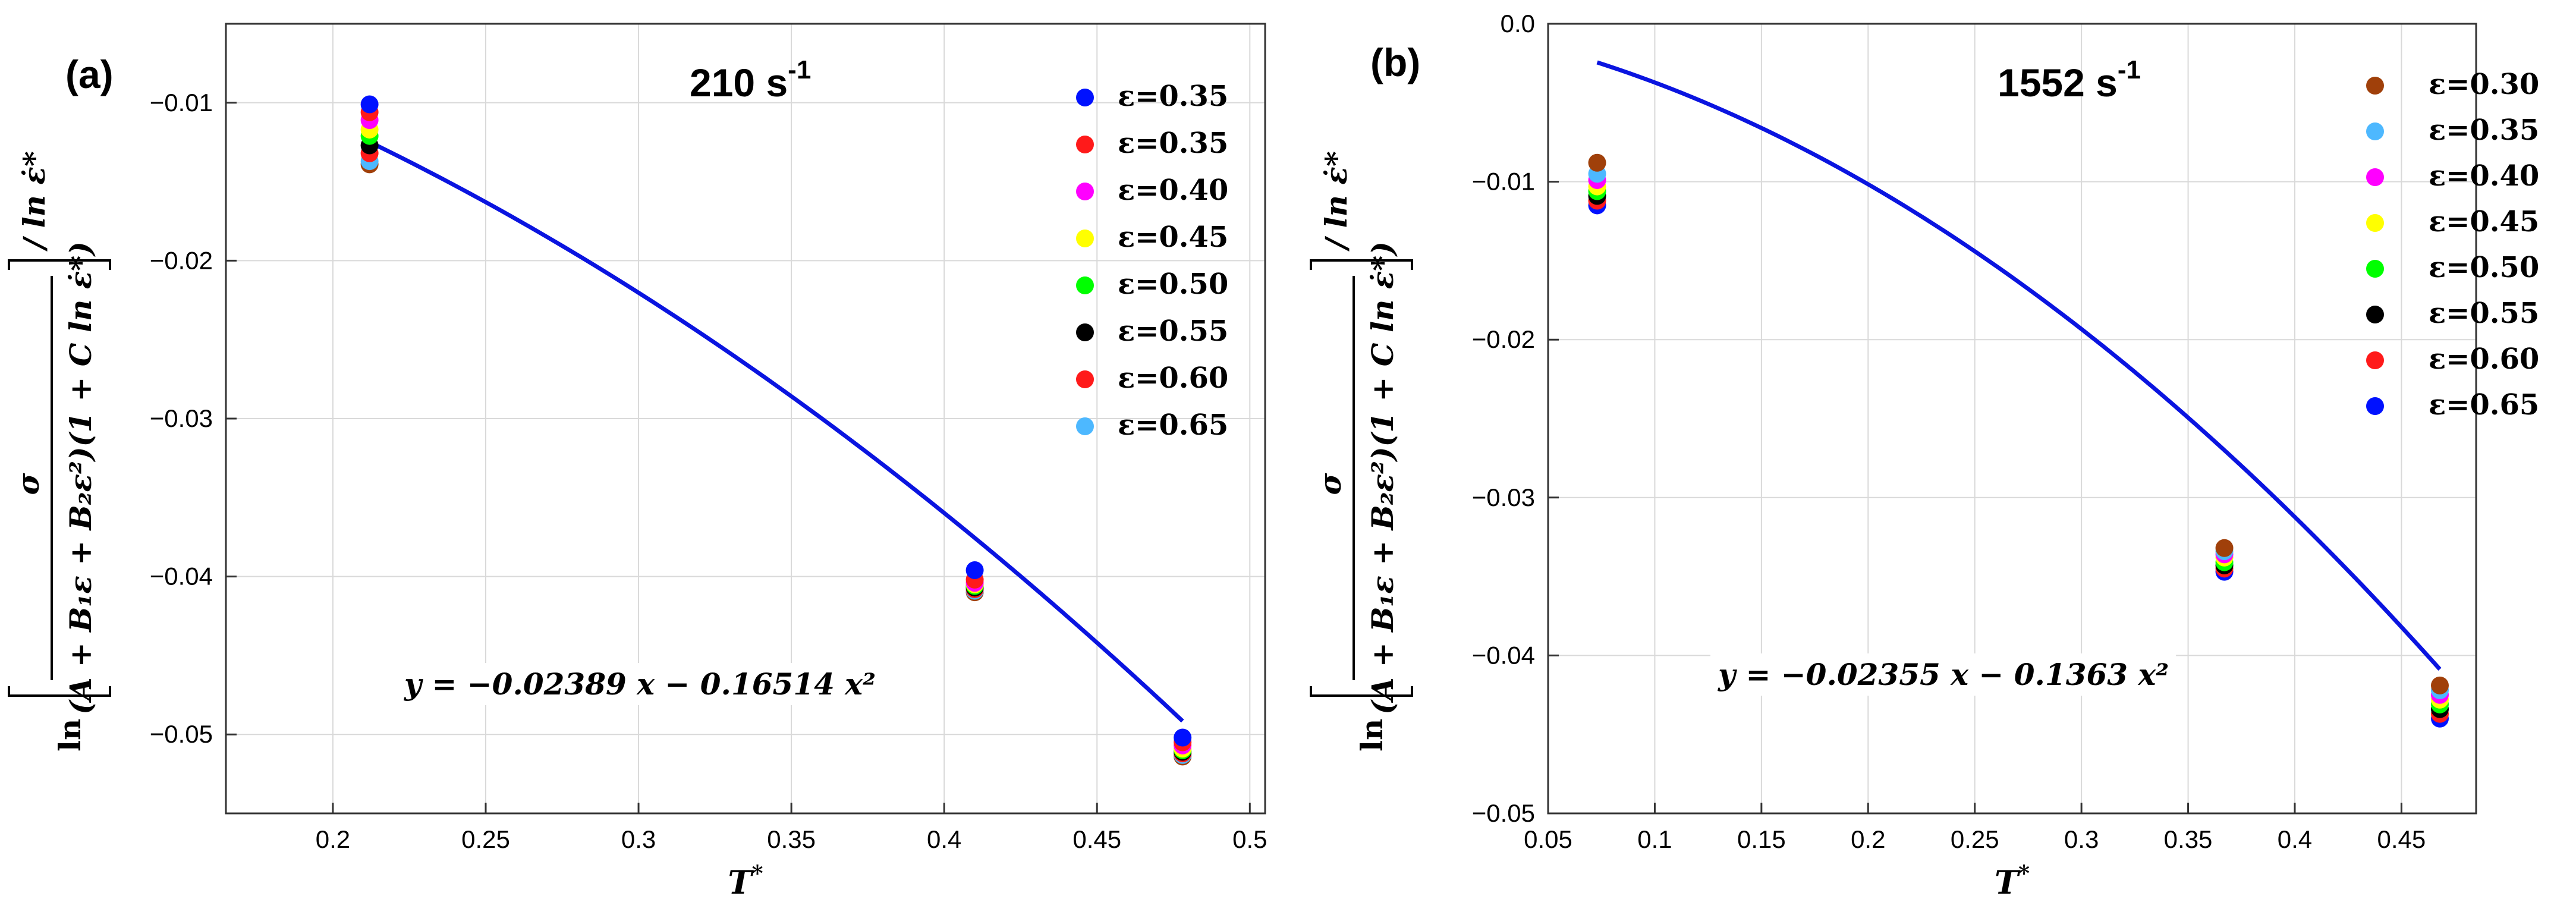 The height and width of the screenshot is (921, 2576). Describe the element at coordinates (638, 839) in the screenshot. I see `panel-a-xtick-label-2: 0.3` at that location.